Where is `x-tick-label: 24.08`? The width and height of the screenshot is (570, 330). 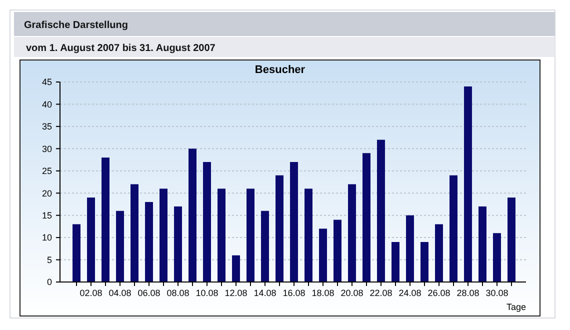
x-tick-label: 24.08 is located at coordinates (410, 293).